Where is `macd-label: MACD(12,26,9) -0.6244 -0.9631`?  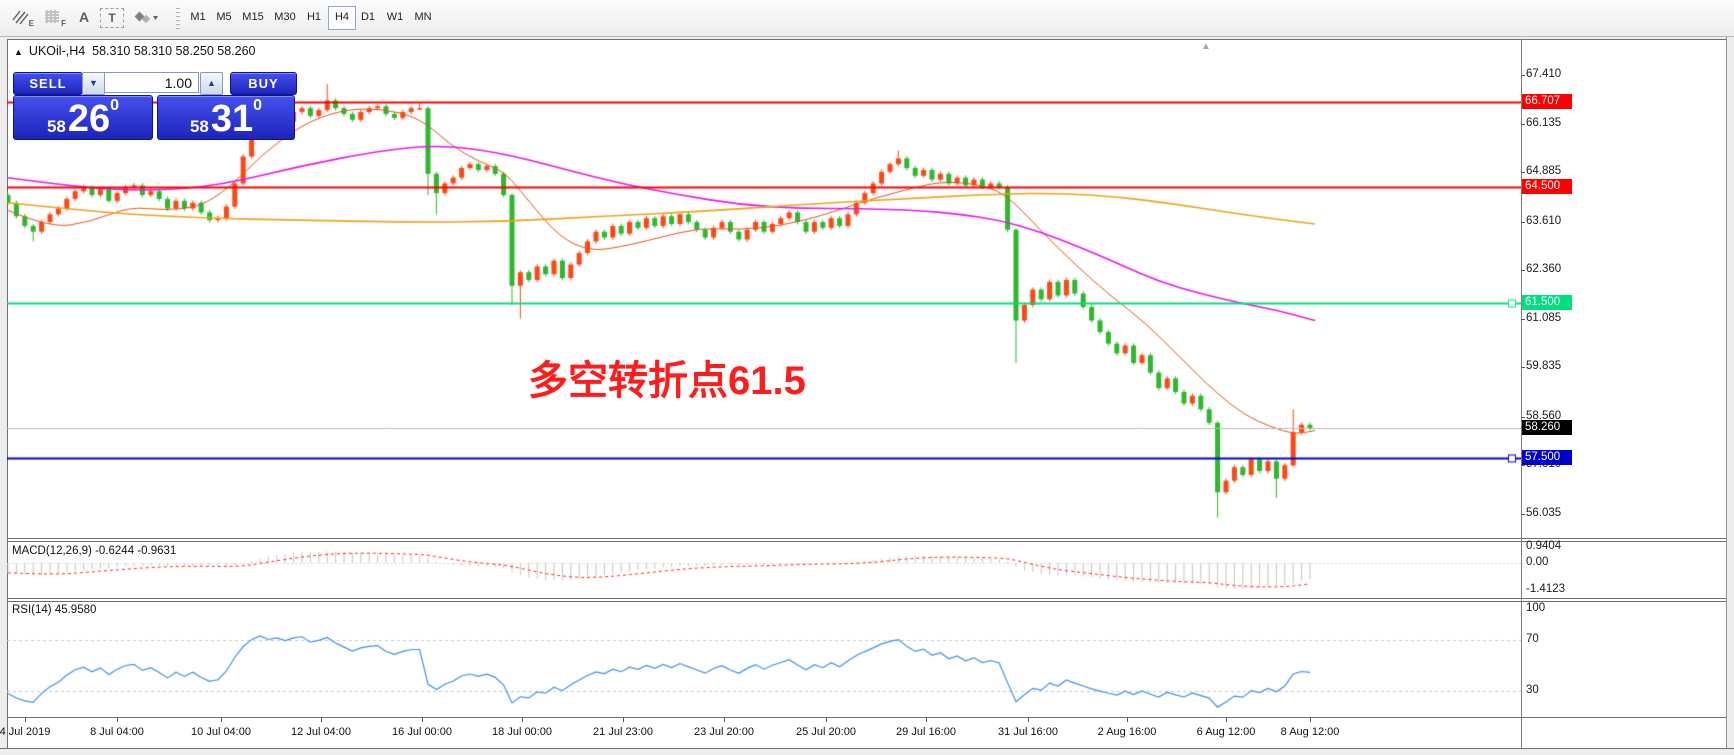
macd-label: MACD(12,26,9) -0.6244 -0.9631 is located at coordinates (94, 551).